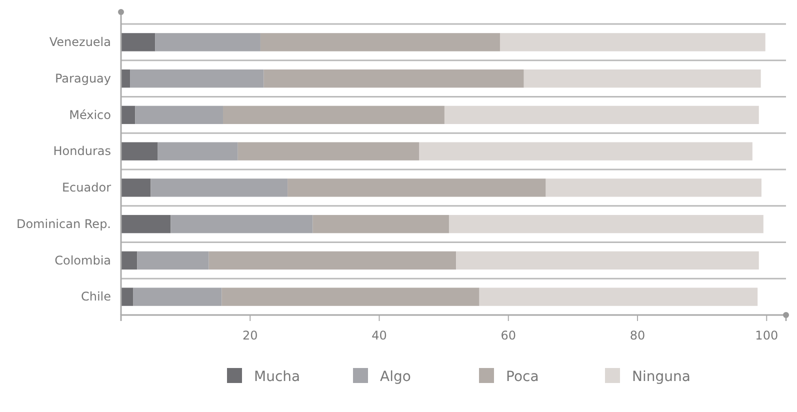 This screenshot has width=797, height=412. What do you see at coordinates (395, 377) in the screenshot?
I see `legend-label: Algo` at bounding box center [395, 377].